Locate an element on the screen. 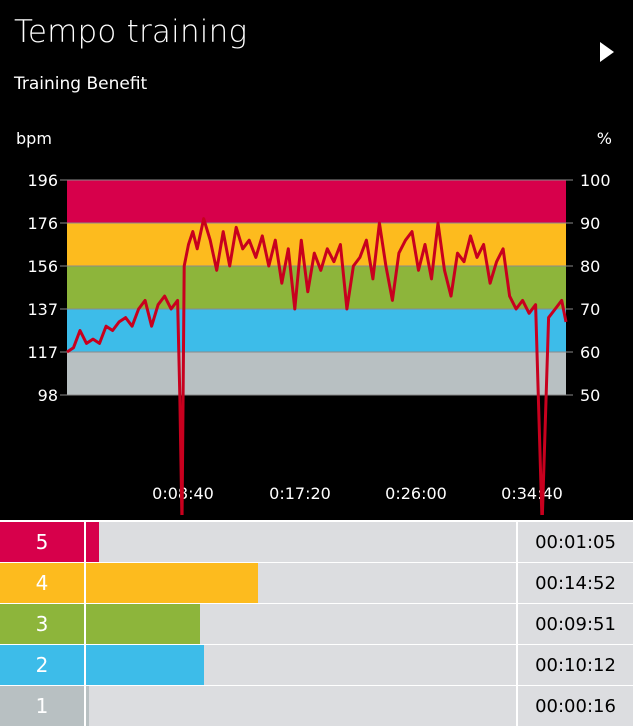 The width and height of the screenshot is (633, 726). left-tick-label: 137 is located at coordinates (42, 309).